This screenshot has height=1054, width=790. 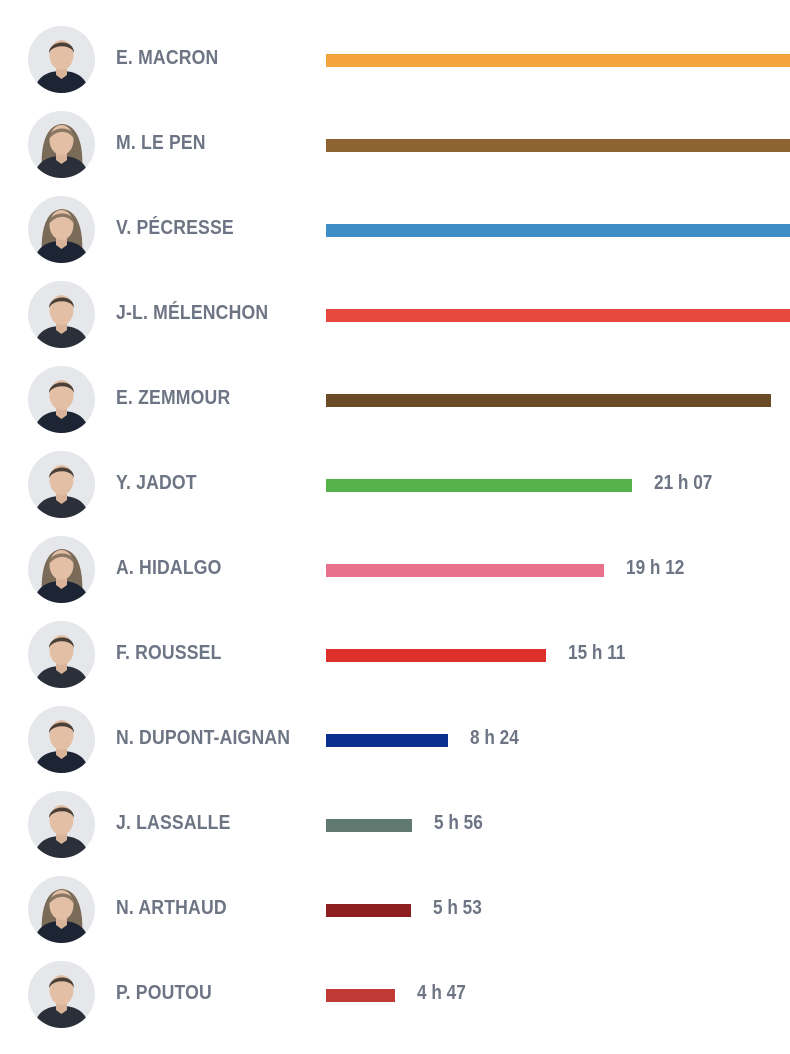 I want to click on airtime-value-label: 19 h 12, so click(x=655, y=568).